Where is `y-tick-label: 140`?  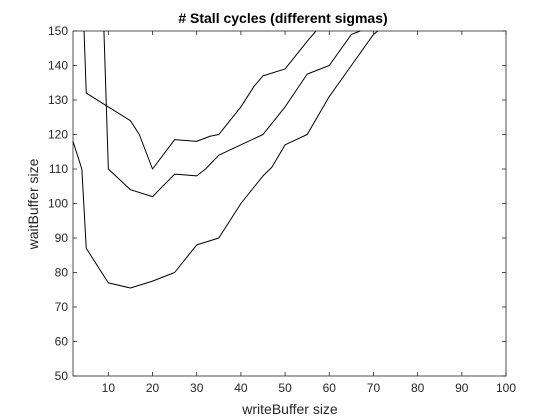
y-tick-label: 140 is located at coordinates (58, 66).